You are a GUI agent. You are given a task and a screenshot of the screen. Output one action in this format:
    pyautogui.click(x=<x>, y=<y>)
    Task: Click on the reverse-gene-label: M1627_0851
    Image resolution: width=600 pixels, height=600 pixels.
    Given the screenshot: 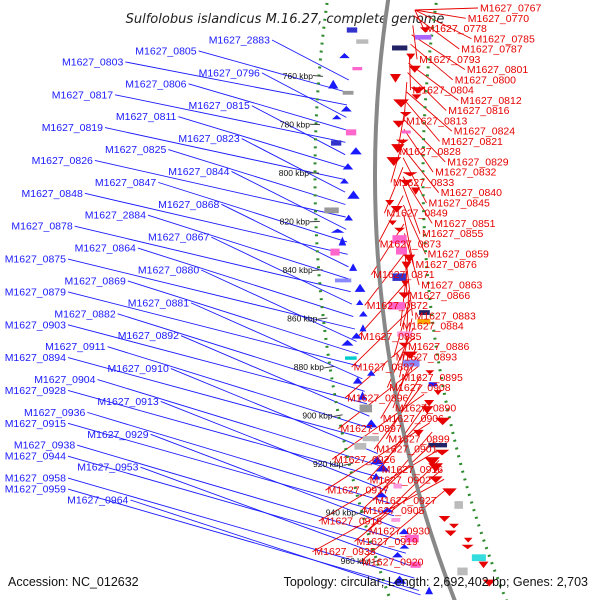 What is the action you would take?
    pyautogui.click(x=464, y=224)
    